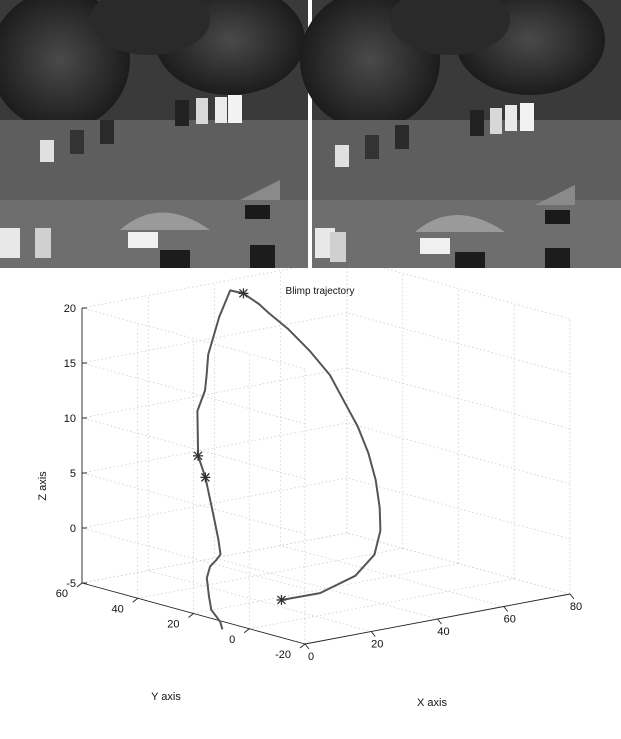  Describe the element at coordinates (73, 529) in the screenshot. I see `z-tick-label: 0` at that location.